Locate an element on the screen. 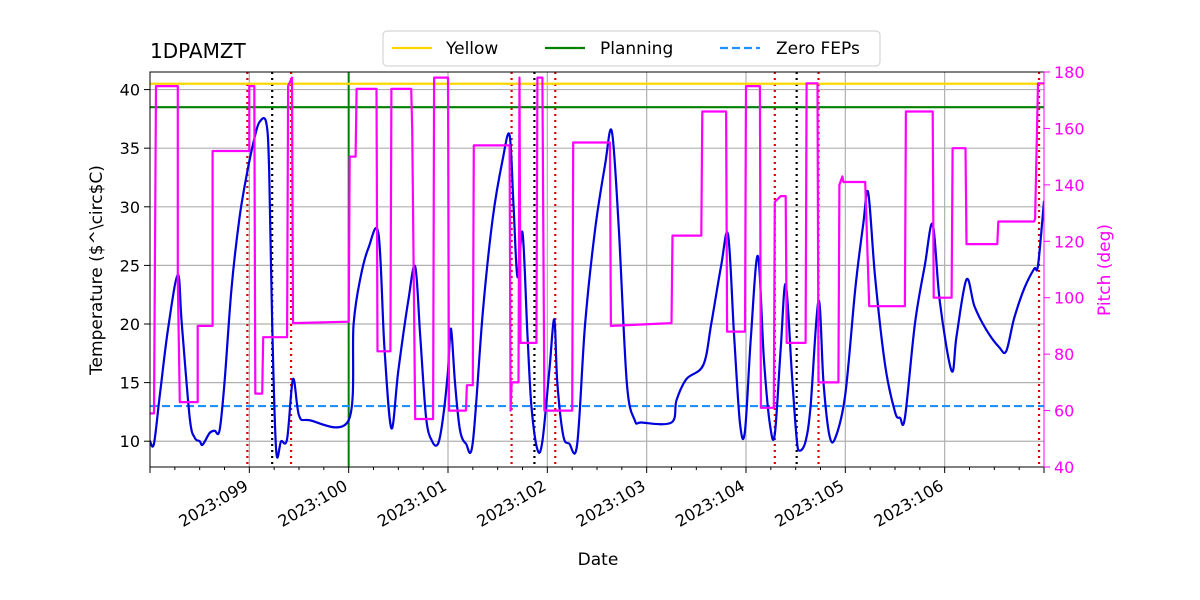  y-tick-label: 30 is located at coordinates (130, 207).